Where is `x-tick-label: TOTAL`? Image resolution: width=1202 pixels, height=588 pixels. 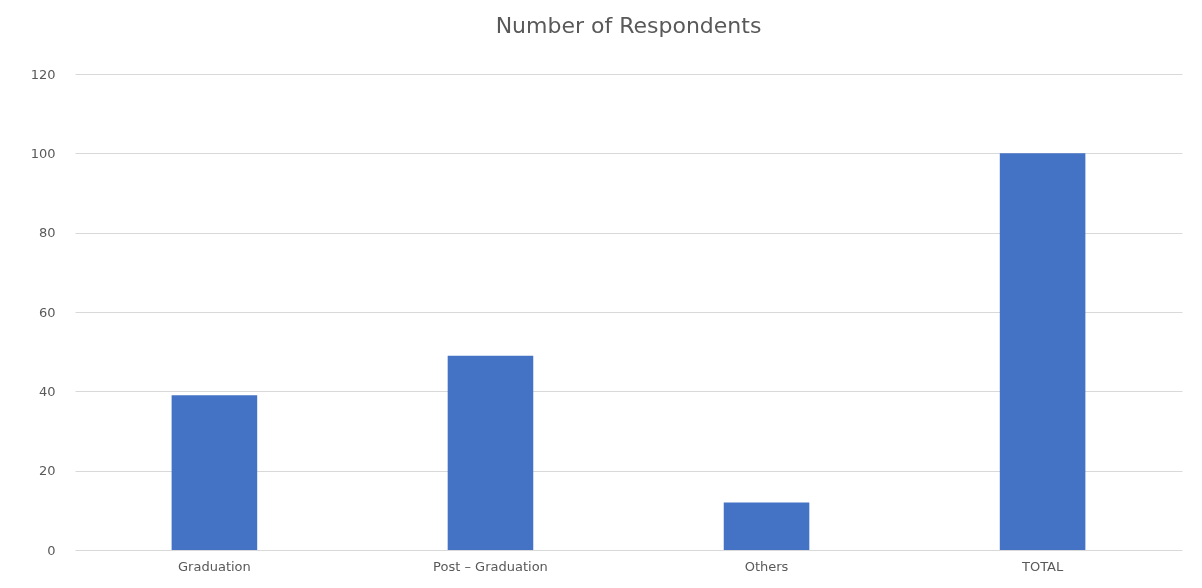
x-tick-label: TOTAL is located at coordinates (1042, 566).